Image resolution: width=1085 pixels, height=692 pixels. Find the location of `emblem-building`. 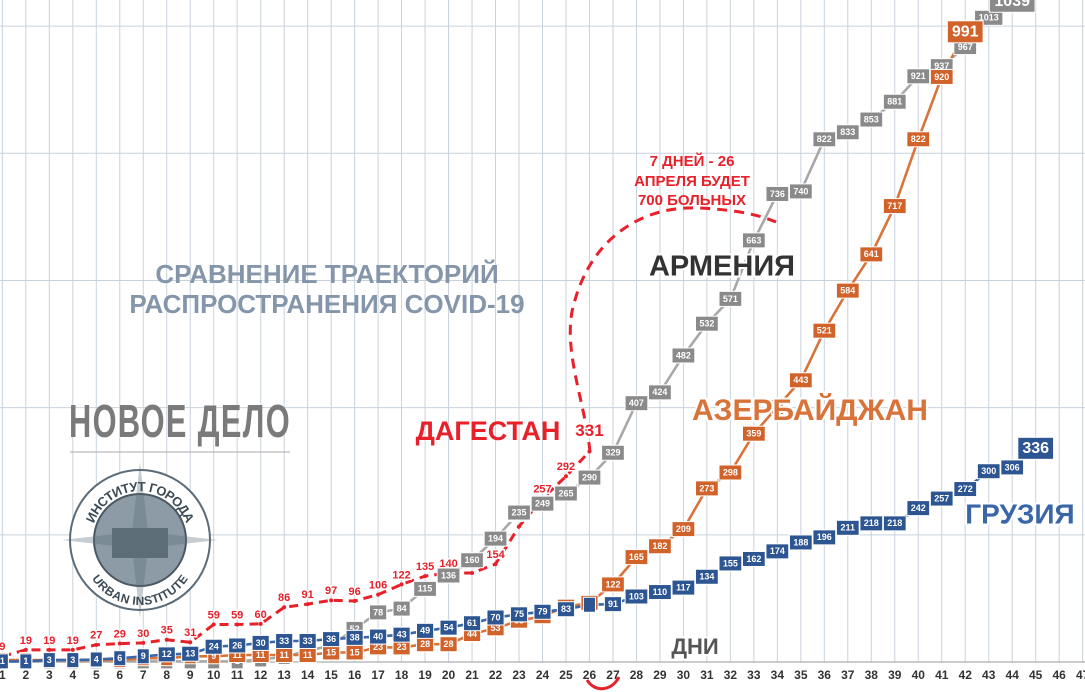

emblem-building is located at coordinates (140, 543).